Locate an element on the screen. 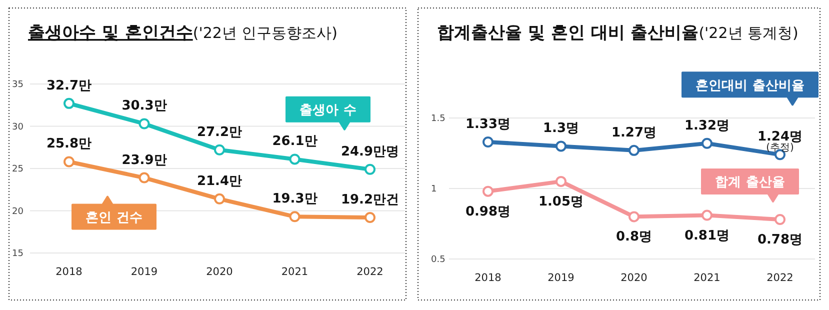 The height and width of the screenshot is (310, 829). data-label: 0.81명 is located at coordinates (707, 236).